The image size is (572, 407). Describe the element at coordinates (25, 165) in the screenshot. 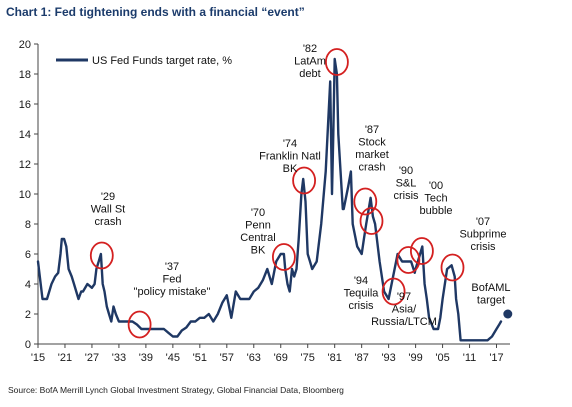

I see `y-tick-label: 12` at that location.